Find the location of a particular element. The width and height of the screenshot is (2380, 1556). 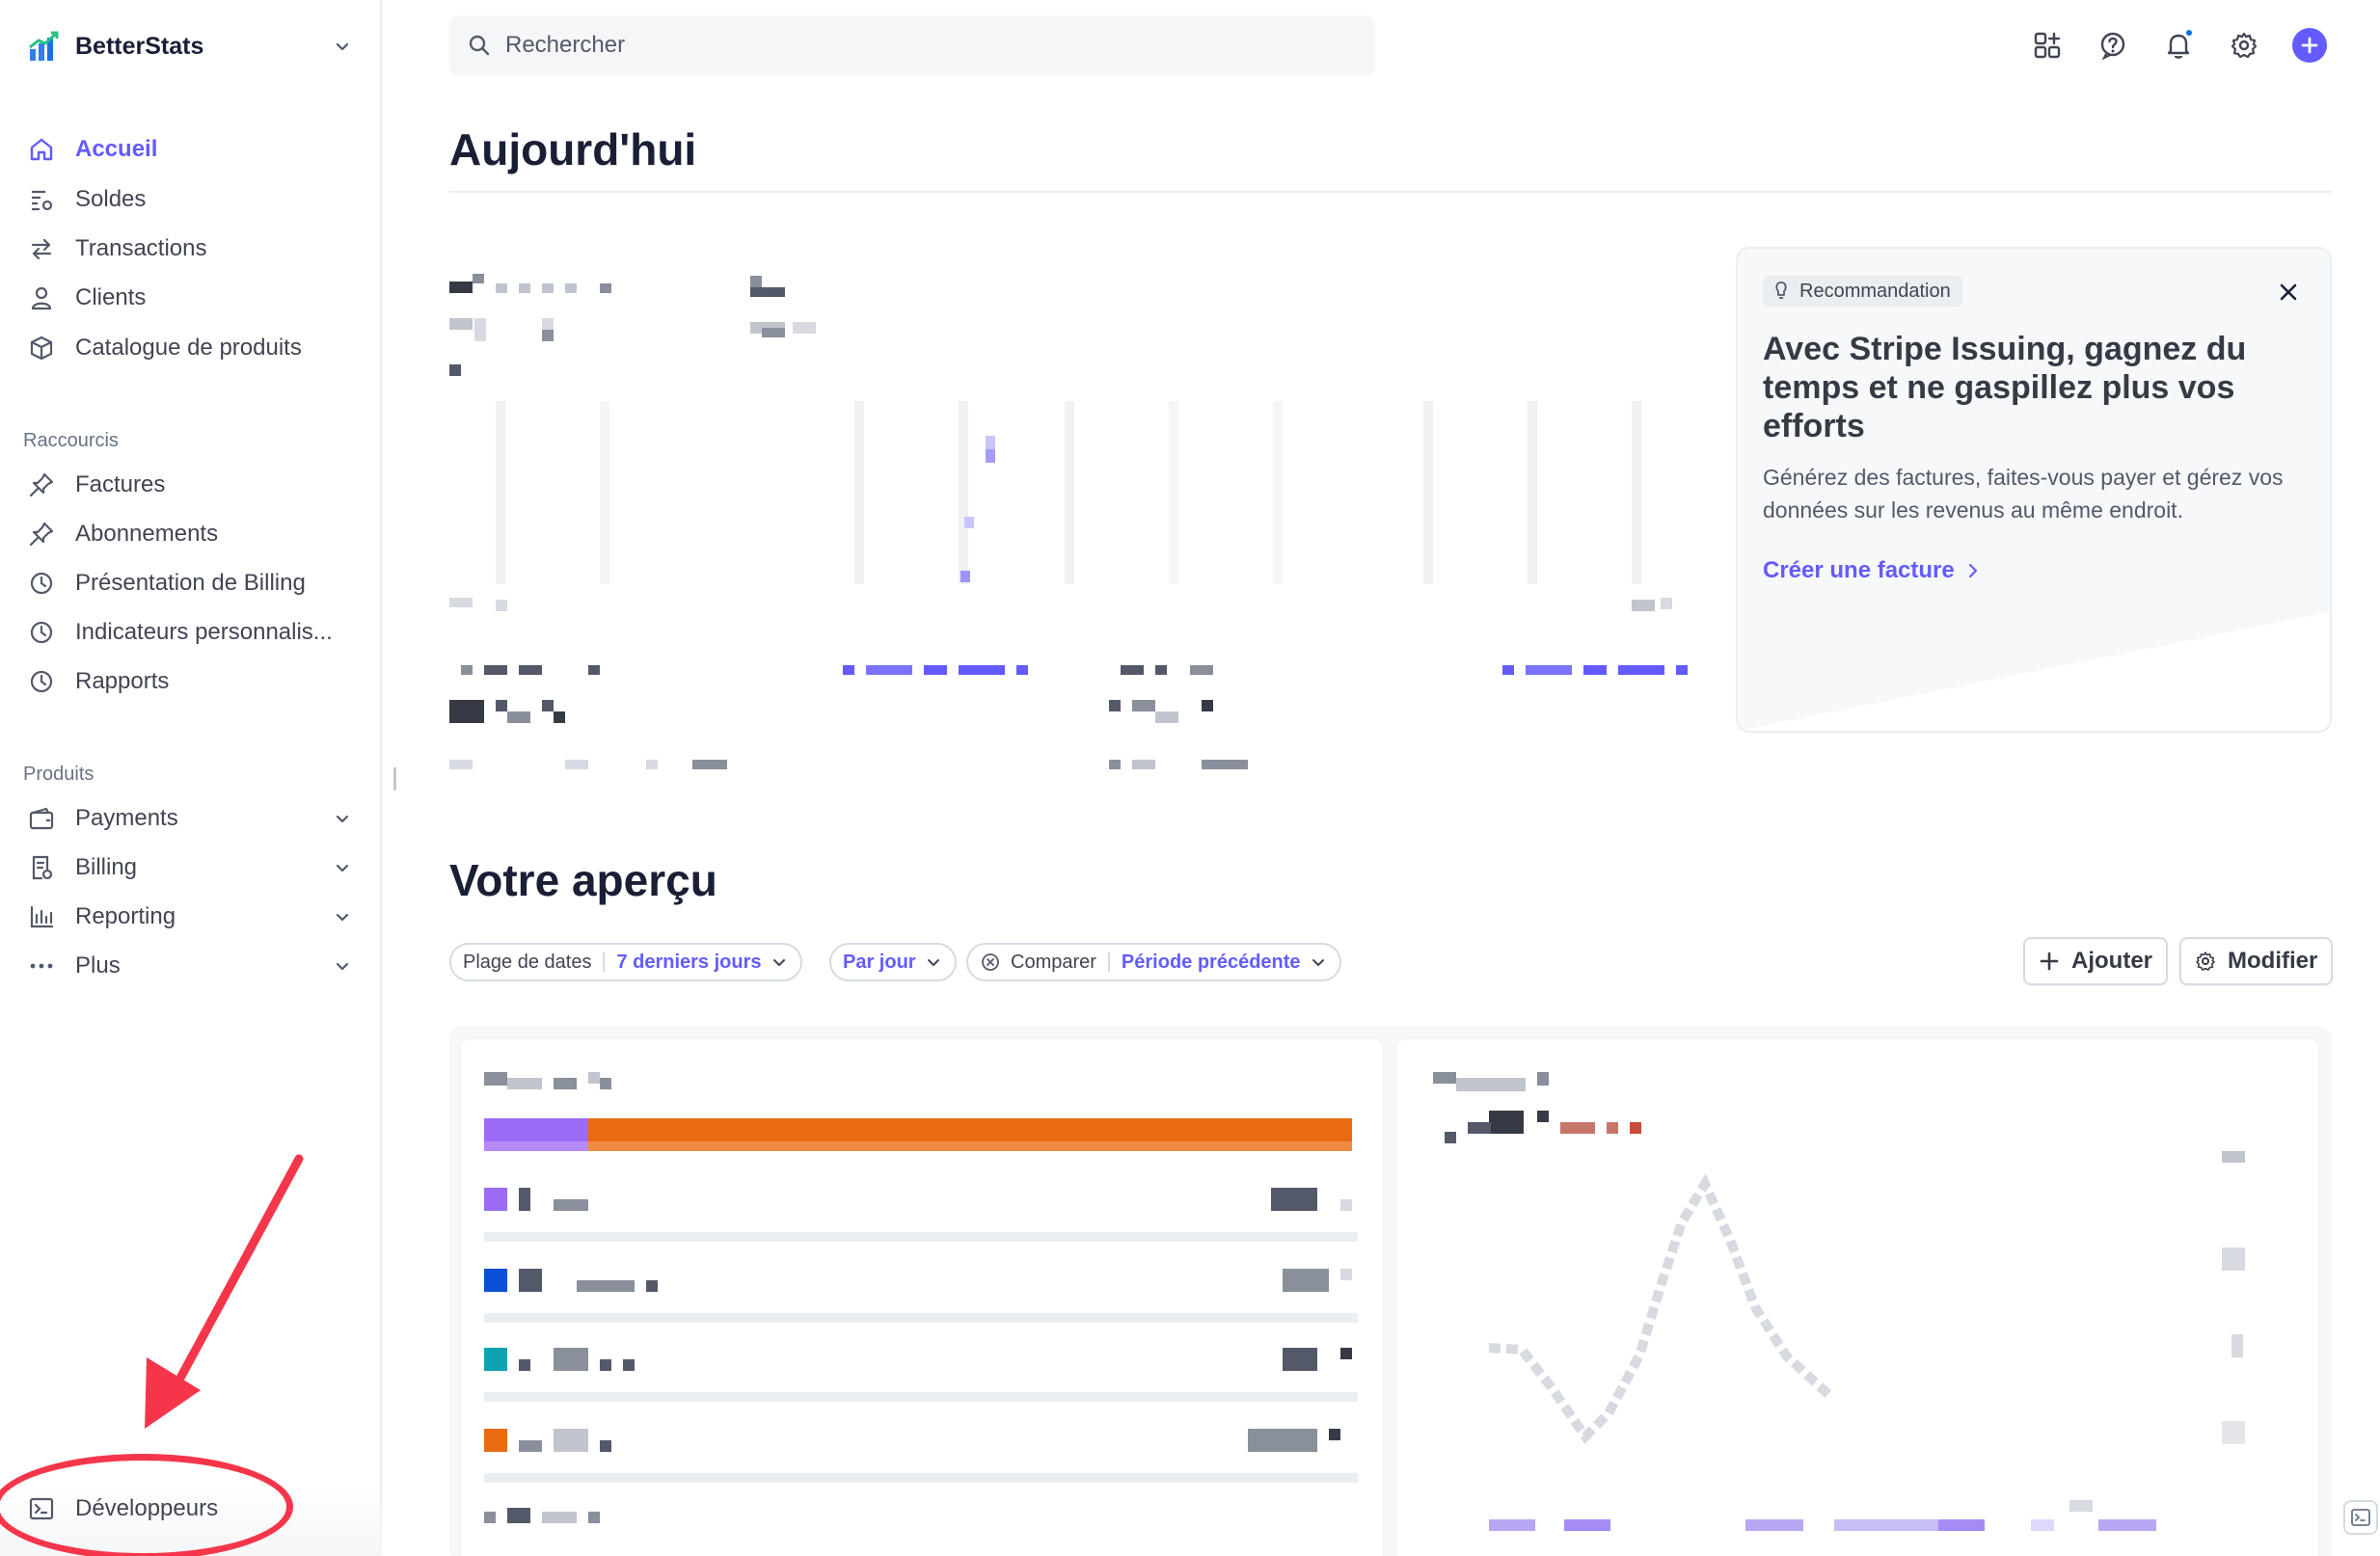

search-bar is located at coordinates (912, 45).